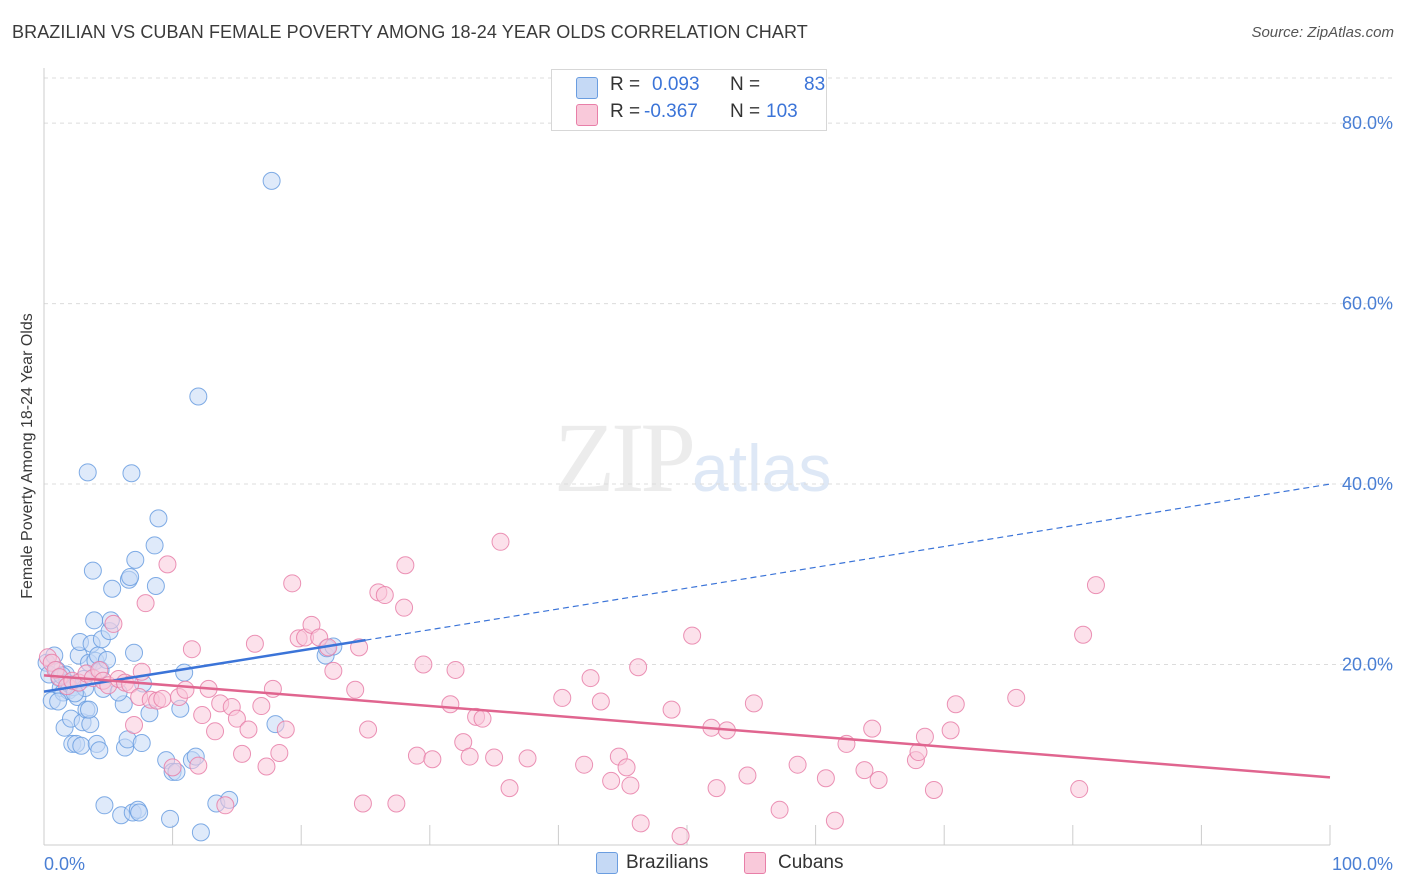 The image size is (1406, 892). What do you see at coordinates (755, 863) in the screenshot?
I see `cubans-legend-swatch` at bounding box center [755, 863].